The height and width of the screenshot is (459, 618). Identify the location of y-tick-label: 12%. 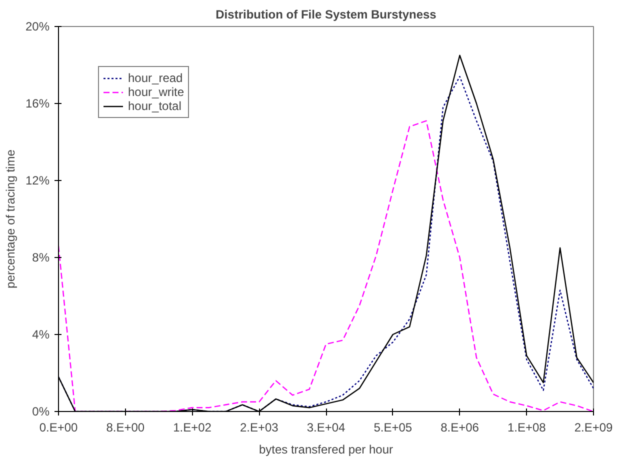
(37, 181).